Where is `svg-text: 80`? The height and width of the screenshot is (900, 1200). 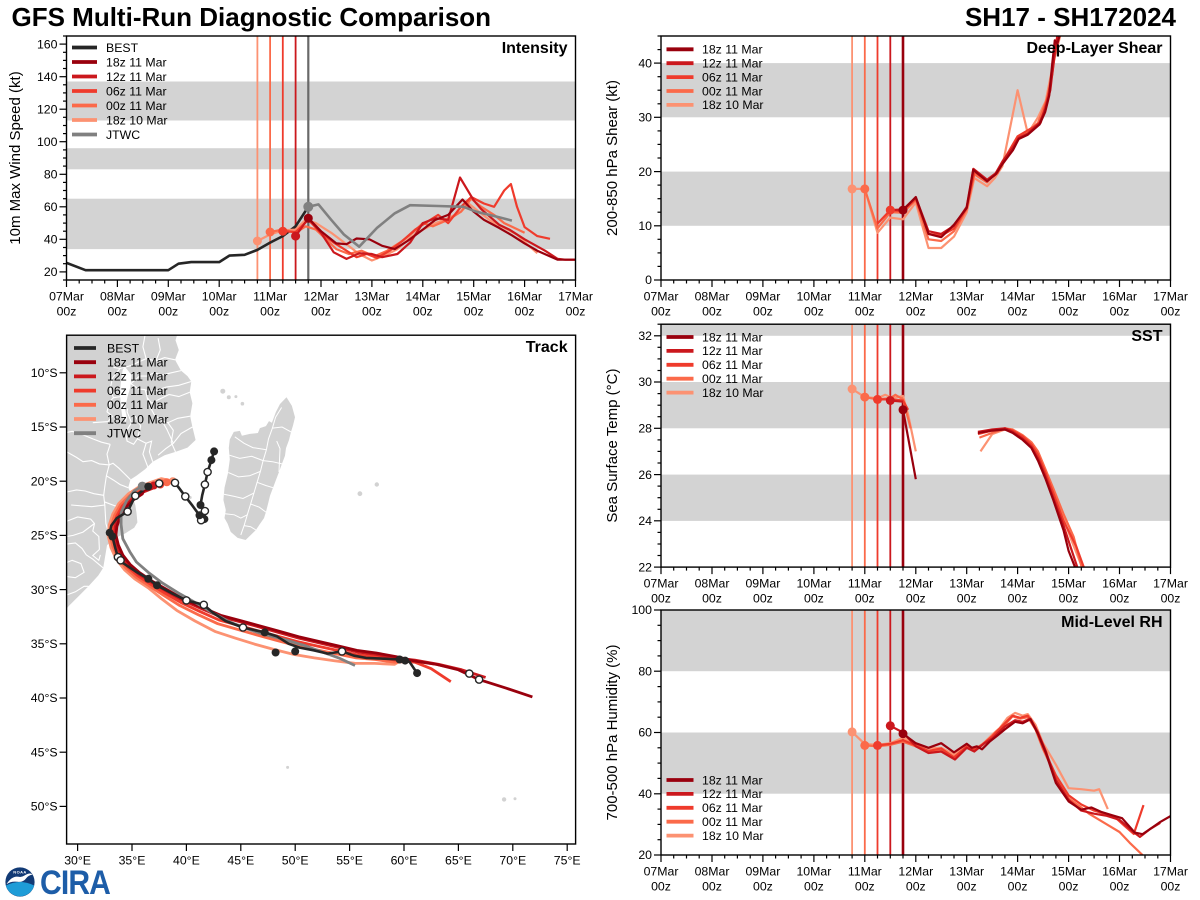 svg-text: 80 is located at coordinates (645, 672).